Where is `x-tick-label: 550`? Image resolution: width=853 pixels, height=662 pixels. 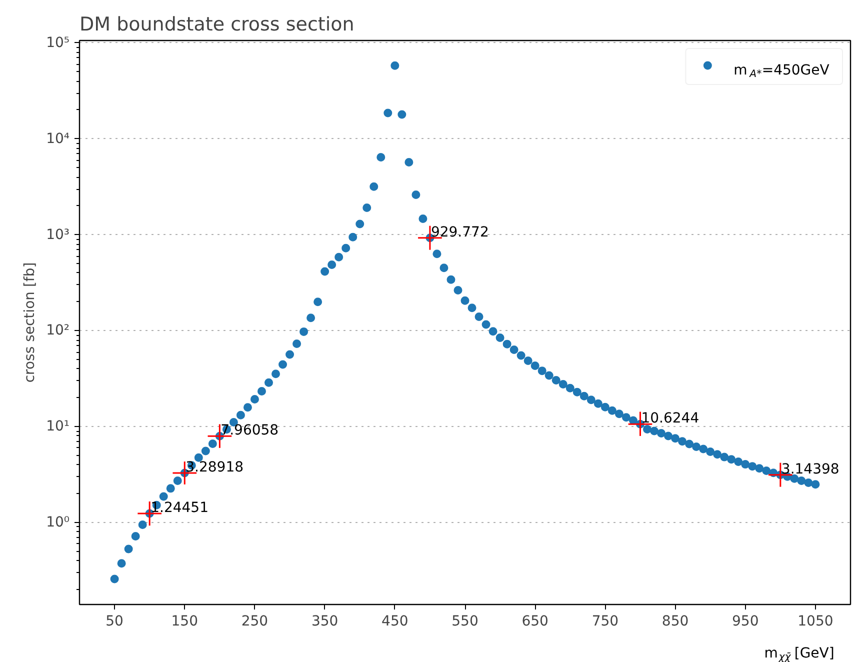 x-tick-label: 550 is located at coordinates (465, 622).